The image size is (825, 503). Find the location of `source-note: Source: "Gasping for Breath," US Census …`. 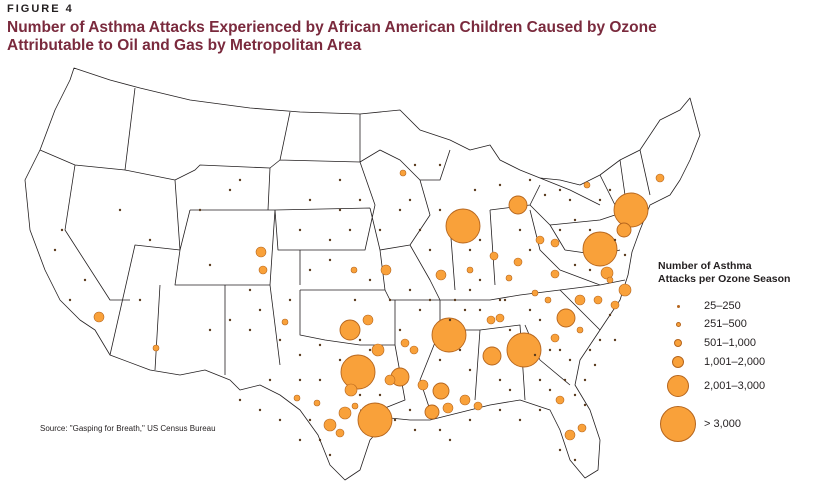

source-note: Source: "Gasping for Breath," US Census … is located at coordinates (128, 428).